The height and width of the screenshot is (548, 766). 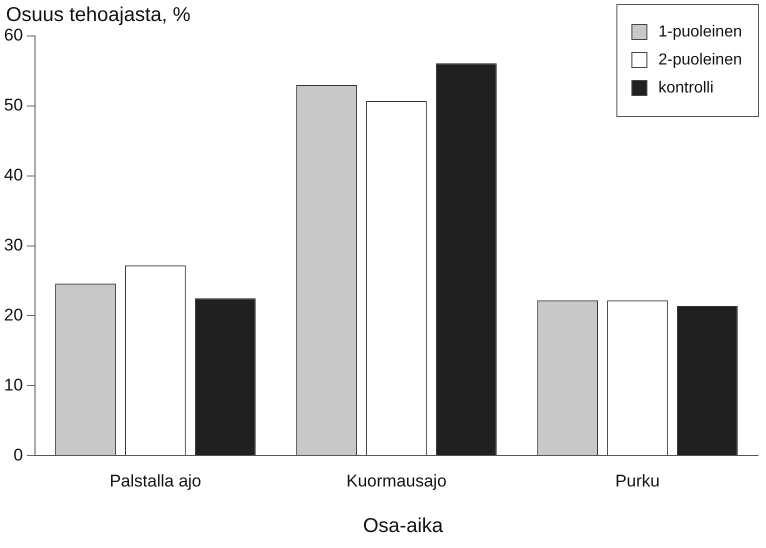 What do you see at coordinates (13, 384) in the screenshot?
I see `y-tick-label: 10` at bounding box center [13, 384].